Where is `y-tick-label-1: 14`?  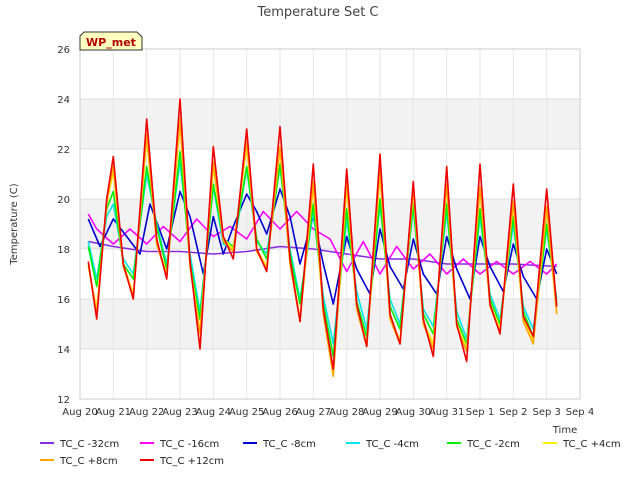 y-tick-label-1: 14 is located at coordinates (63, 350).